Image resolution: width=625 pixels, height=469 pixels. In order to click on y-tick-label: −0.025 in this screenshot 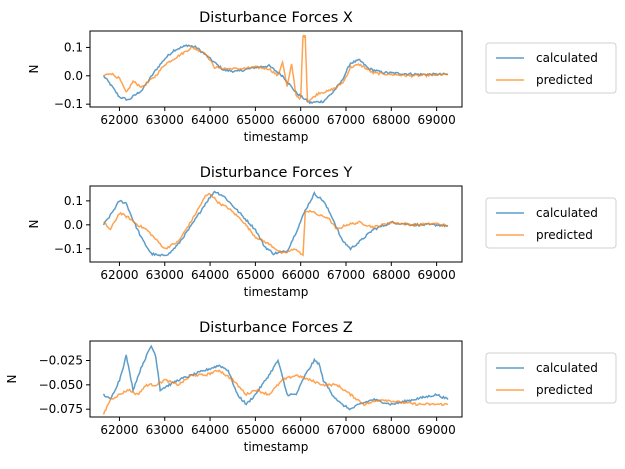, I will do `click(61, 360)`.